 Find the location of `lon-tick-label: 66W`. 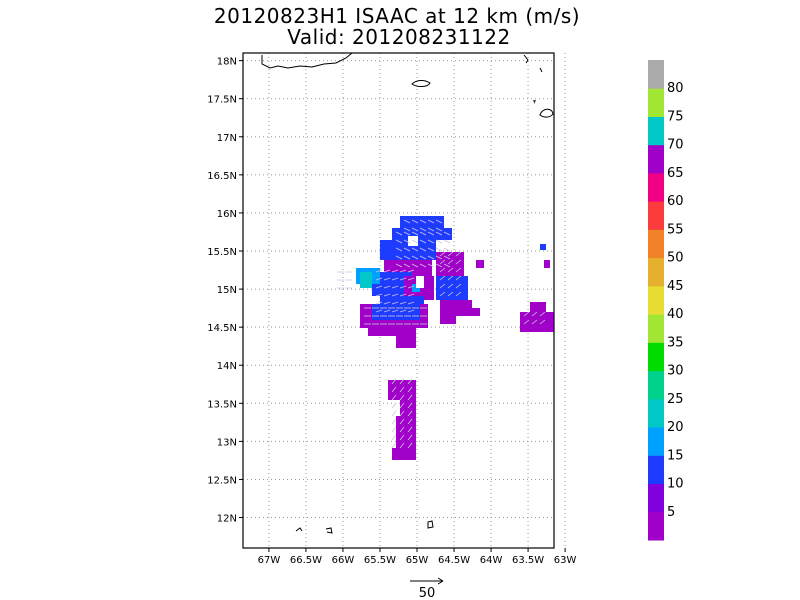

lon-tick-label: 66W is located at coordinates (343, 560).